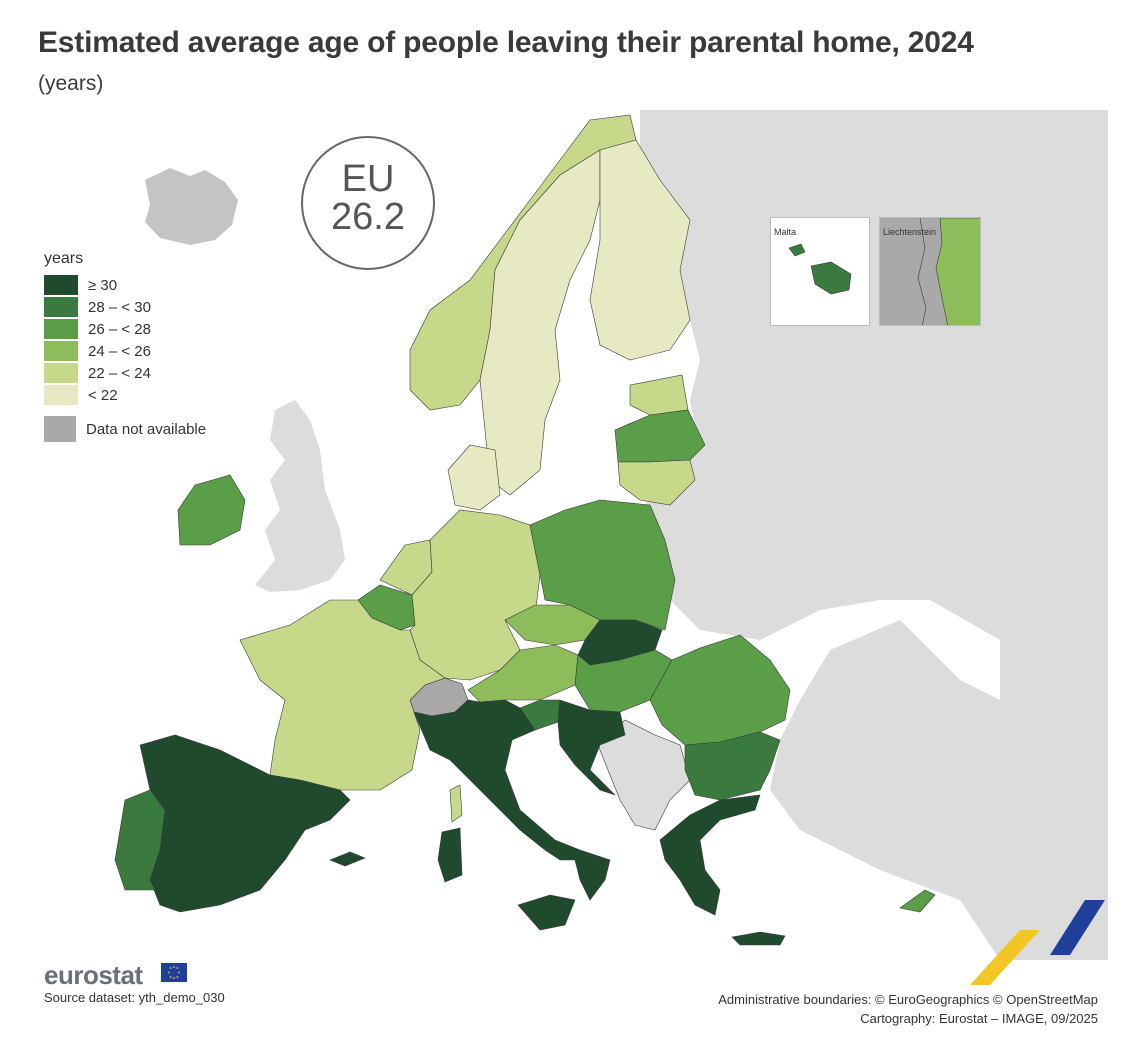 Image resolution: width=1142 pixels, height=1058 pixels. What do you see at coordinates (119, 307) in the screenshot?
I see `legend-label: 28 – < 30` at bounding box center [119, 307].